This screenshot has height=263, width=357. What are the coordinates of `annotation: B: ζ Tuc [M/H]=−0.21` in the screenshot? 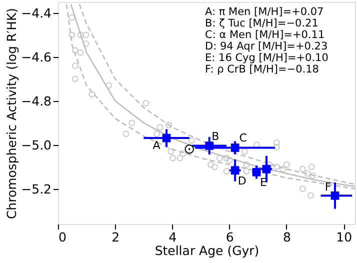 It's located at (261, 24).